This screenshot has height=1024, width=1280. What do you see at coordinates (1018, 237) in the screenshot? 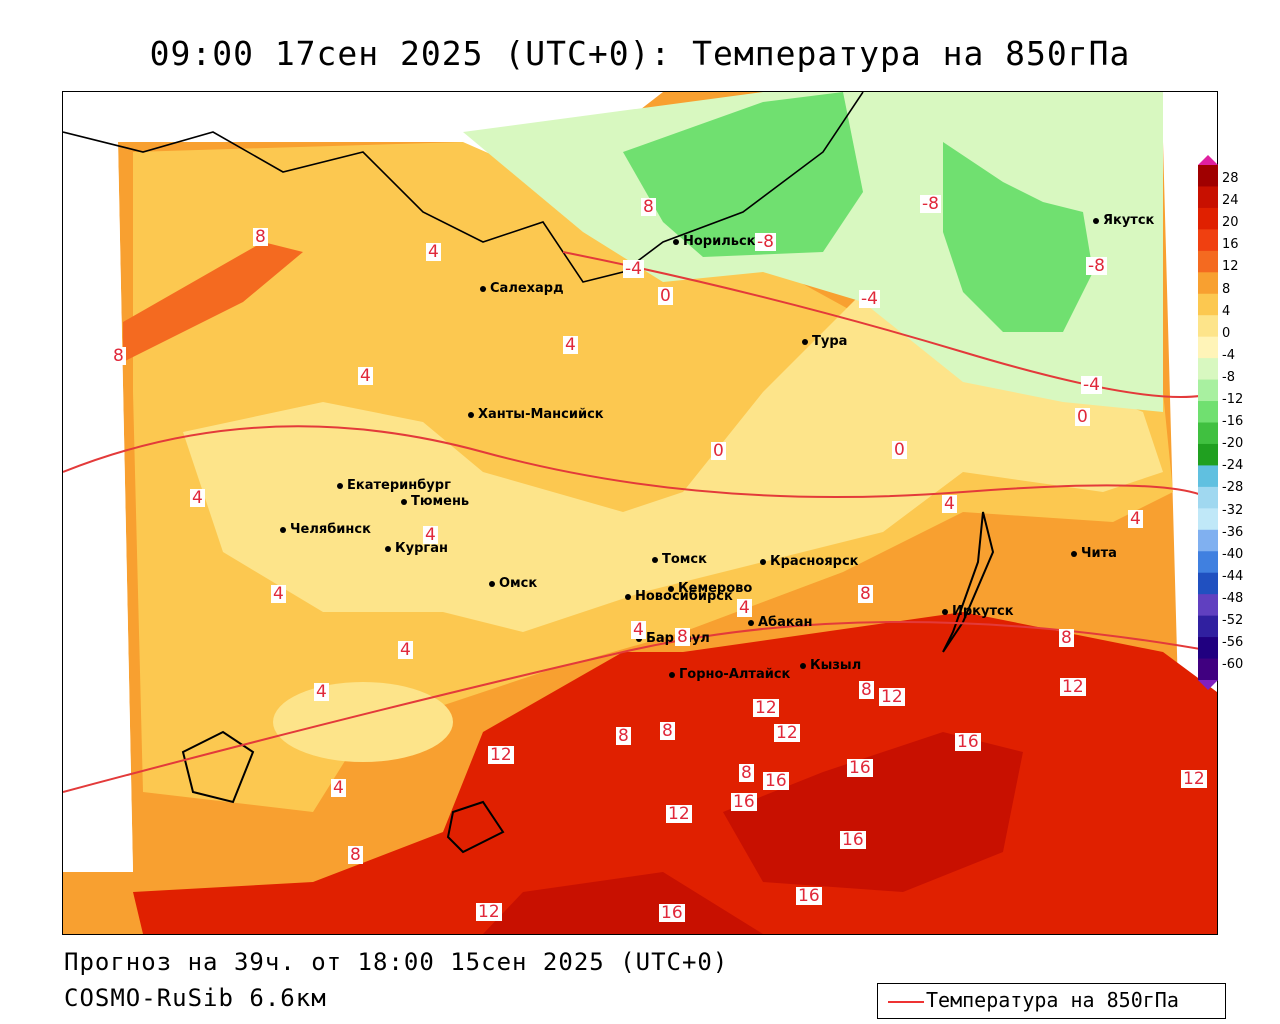
I see `field-minus8-east` at bounding box center [1018, 237].